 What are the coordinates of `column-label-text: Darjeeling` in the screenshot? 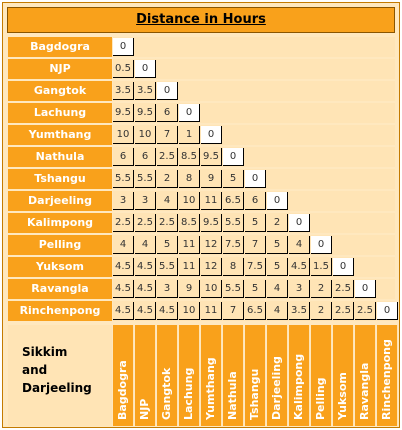 It's located at (276, 388).